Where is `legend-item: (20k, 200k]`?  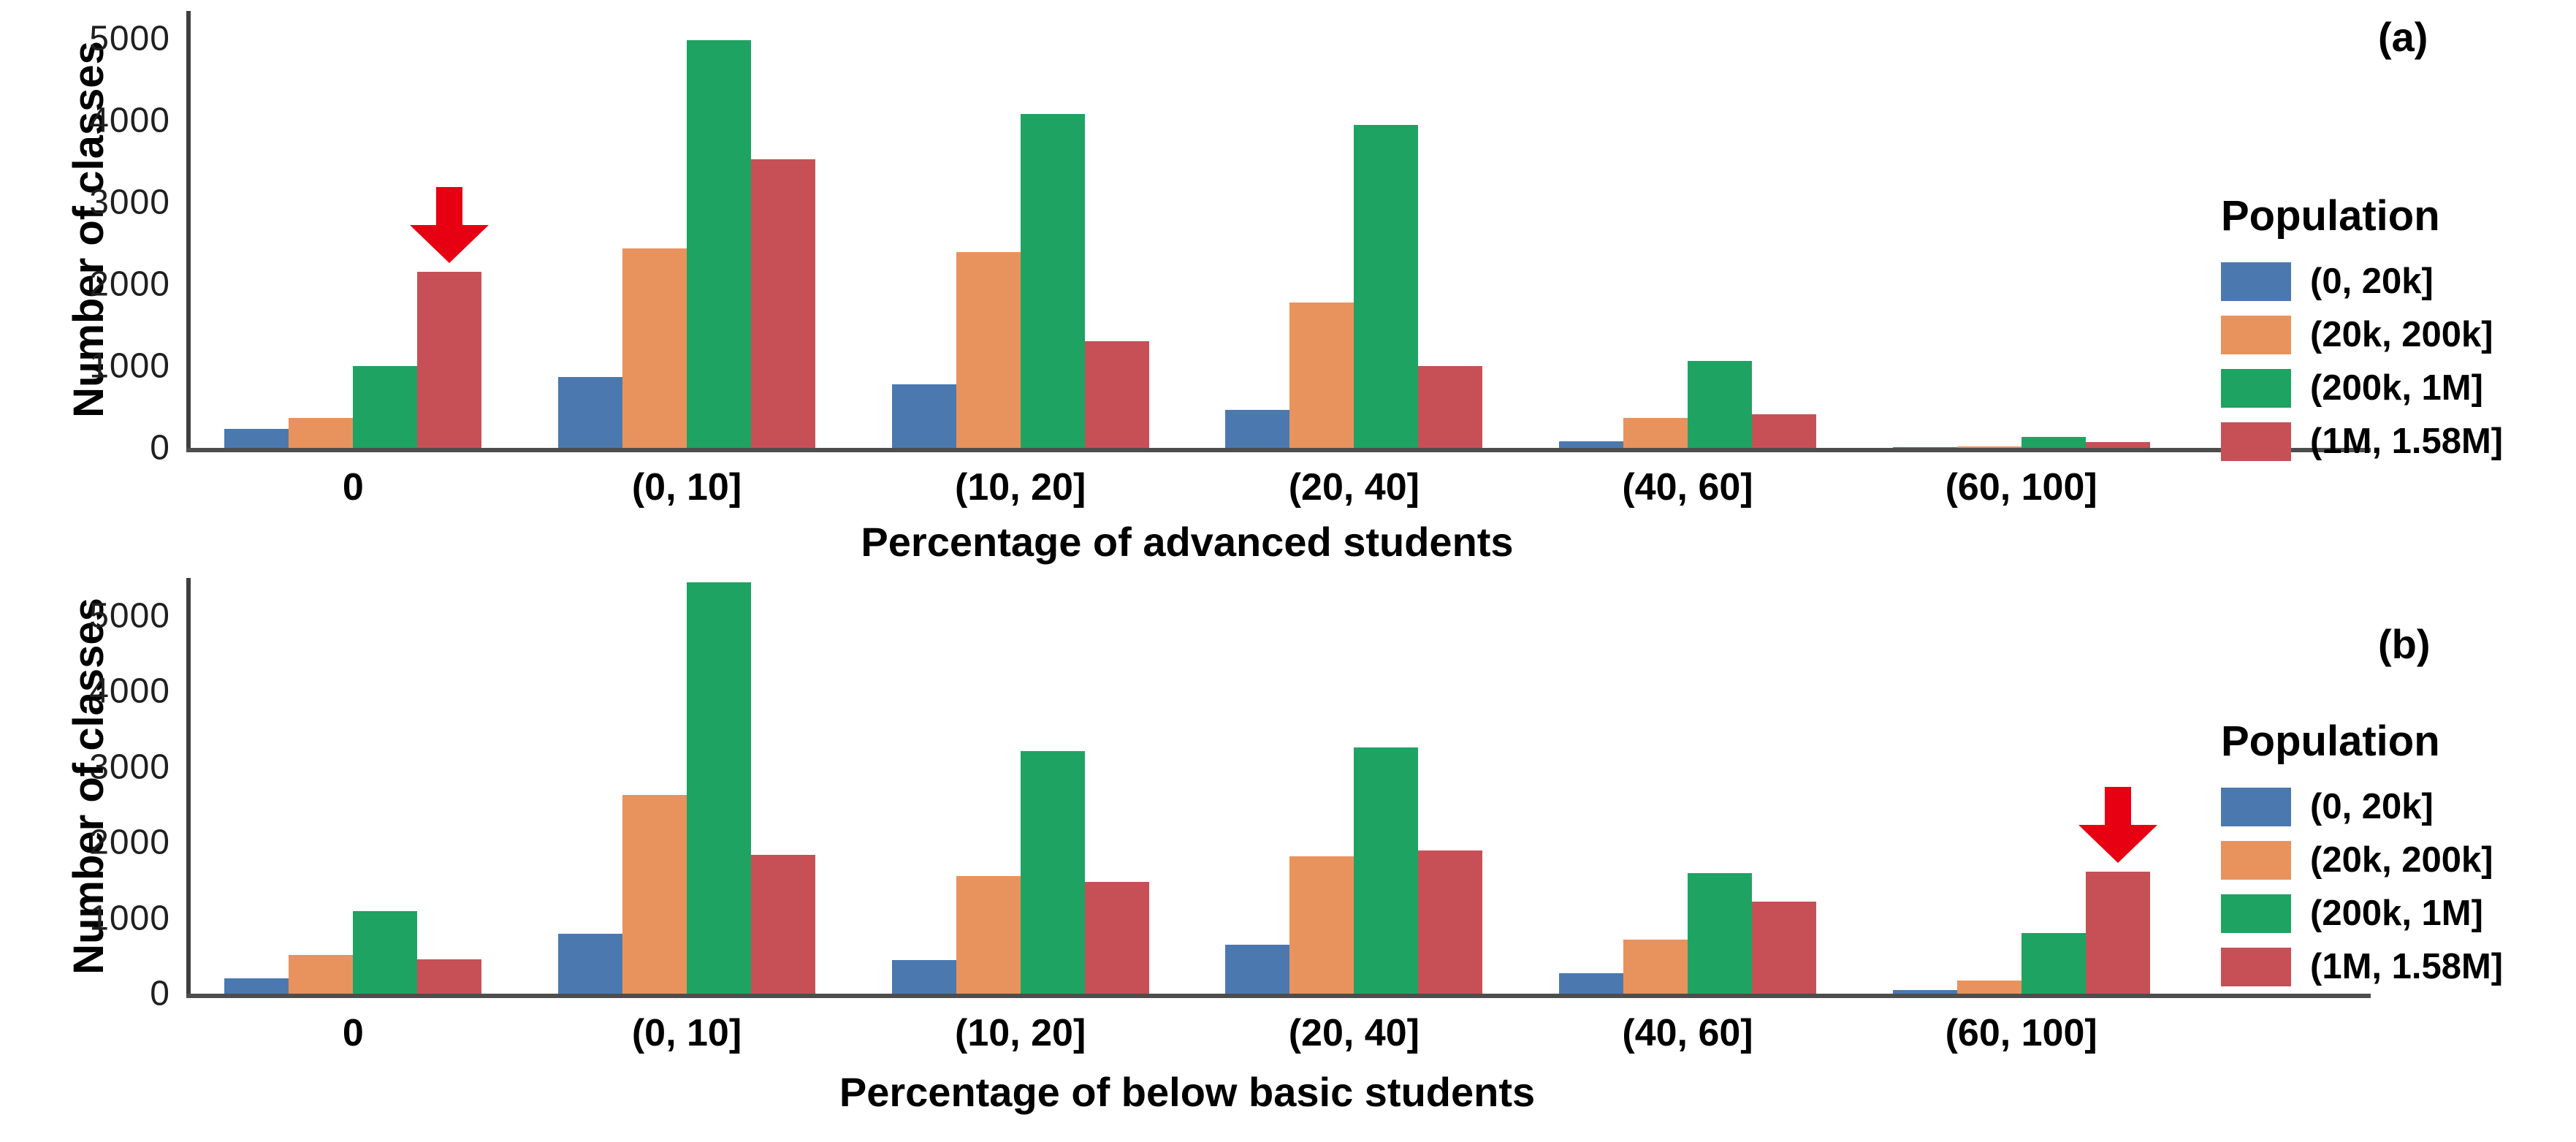 legend-item: (20k, 200k] is located at coordinates (2399, 860).